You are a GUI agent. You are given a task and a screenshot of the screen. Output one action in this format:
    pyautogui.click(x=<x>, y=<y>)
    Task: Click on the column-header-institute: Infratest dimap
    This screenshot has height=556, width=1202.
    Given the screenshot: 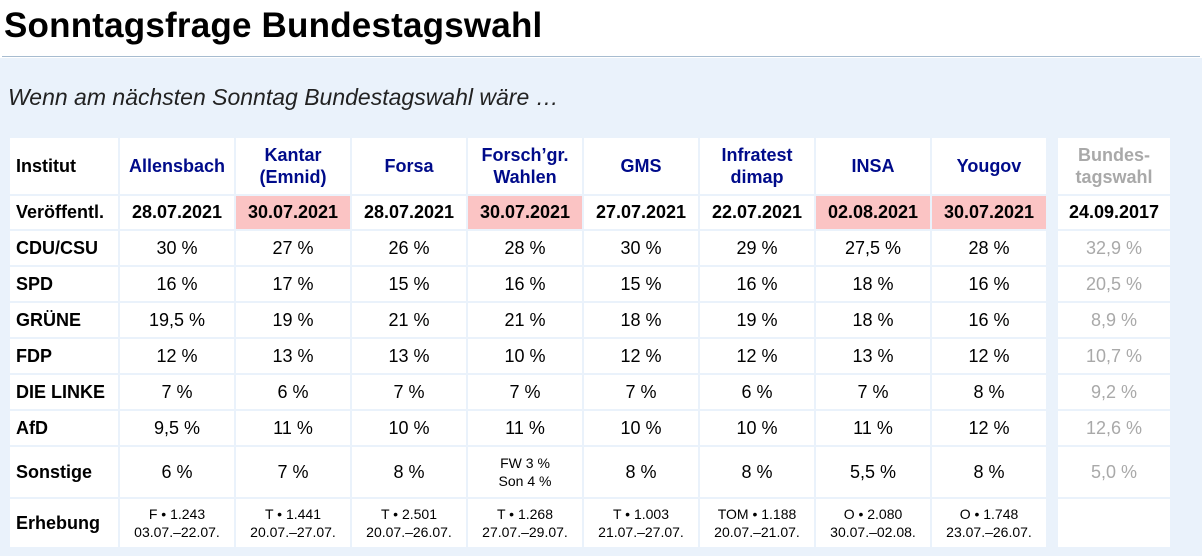 What is the action you would take?
    pyautogui.click(x=757, y=166)
    